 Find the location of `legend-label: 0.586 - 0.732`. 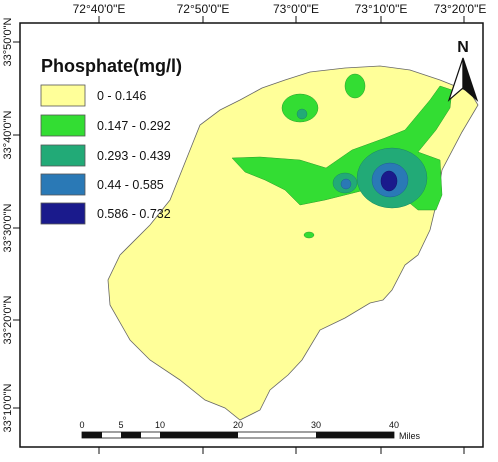

legend-label: 0.586 - 0.732 is located at coordinates (134, 214).